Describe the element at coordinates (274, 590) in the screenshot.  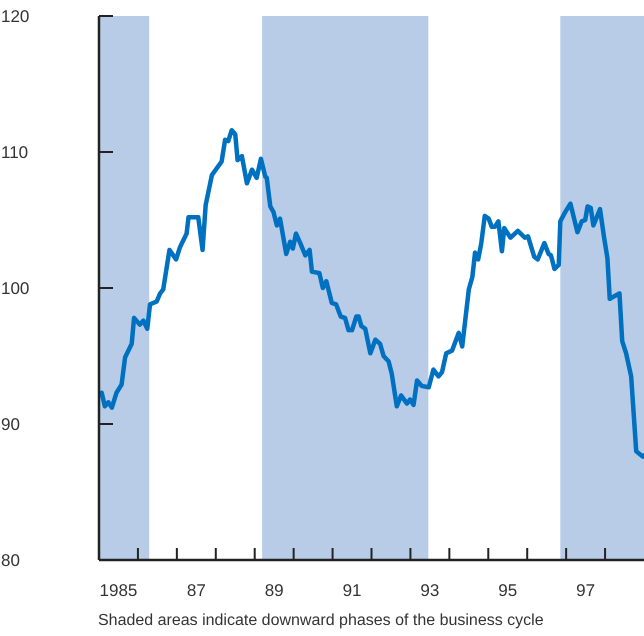
I see `x-tick-label: 89` at that location.